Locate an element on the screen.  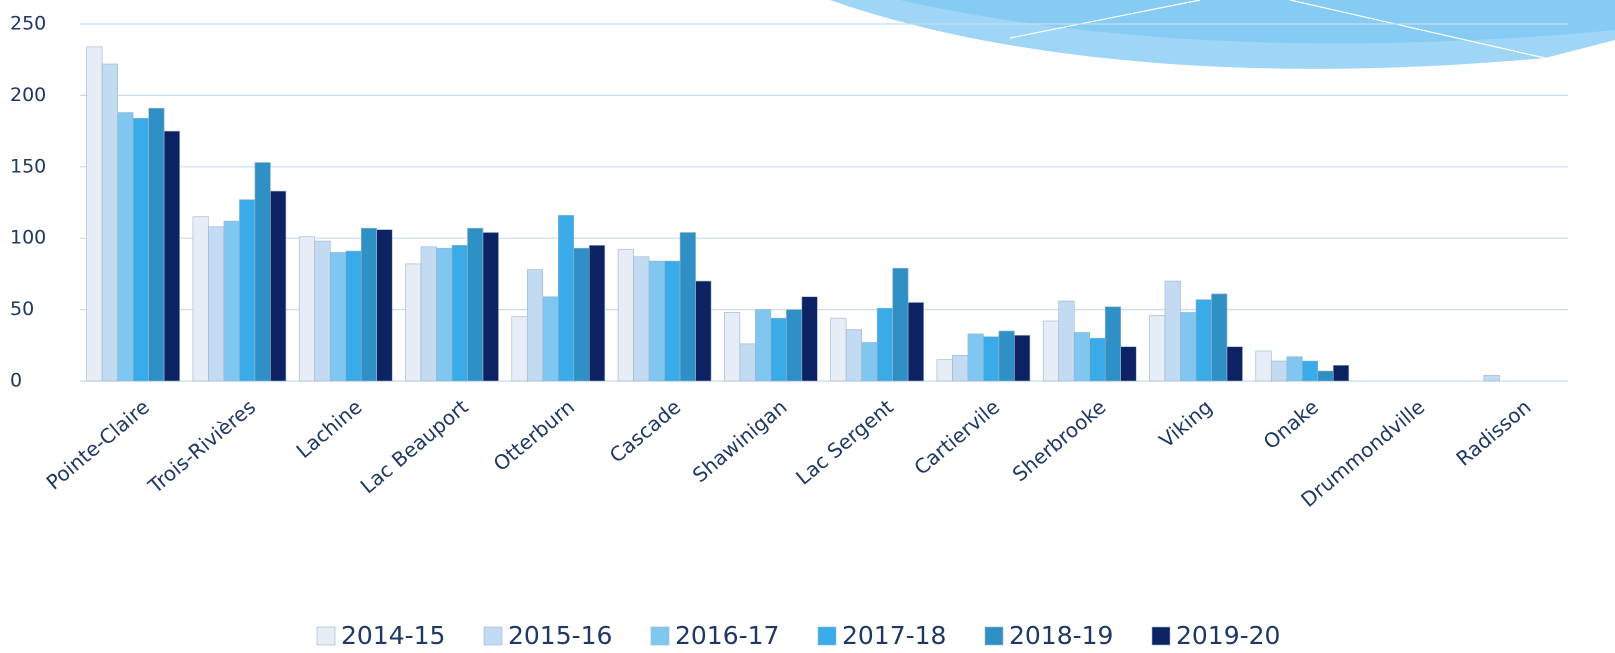
x-tick-label: Cartiervile is located at coordinates (956, 437).